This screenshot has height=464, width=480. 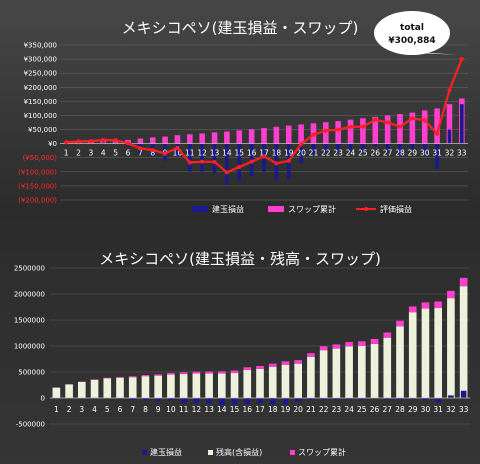 What do you see at coordinates (412, 28) in the screenshot?
I see `callout-label: total` at bounding box center [412, 28].